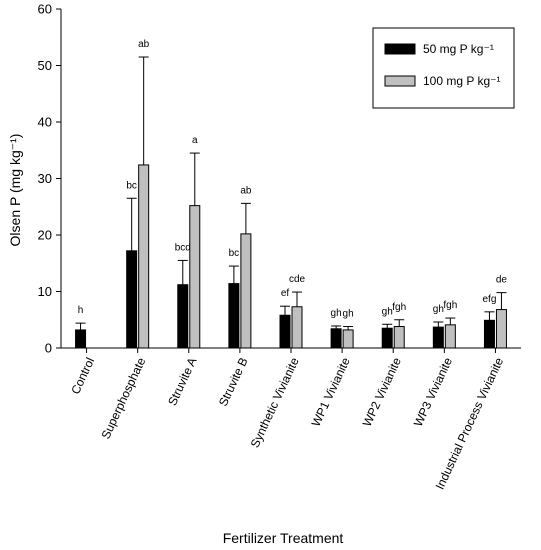 The width and height of the screenshot is (541, 550). What do you see at coordinates (285, 293) in the screenshot?
I see `significance-label: ef` at bounding box center [285, 293].